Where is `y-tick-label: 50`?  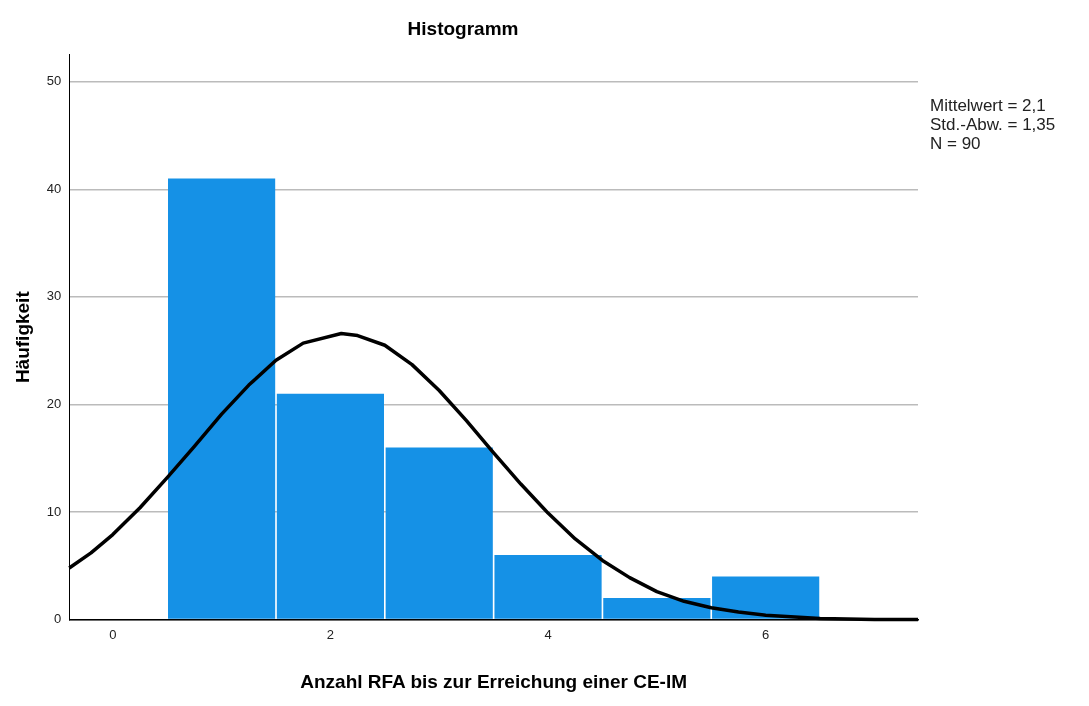 y-tick-label: 50 is located at coordinates (54, 81).